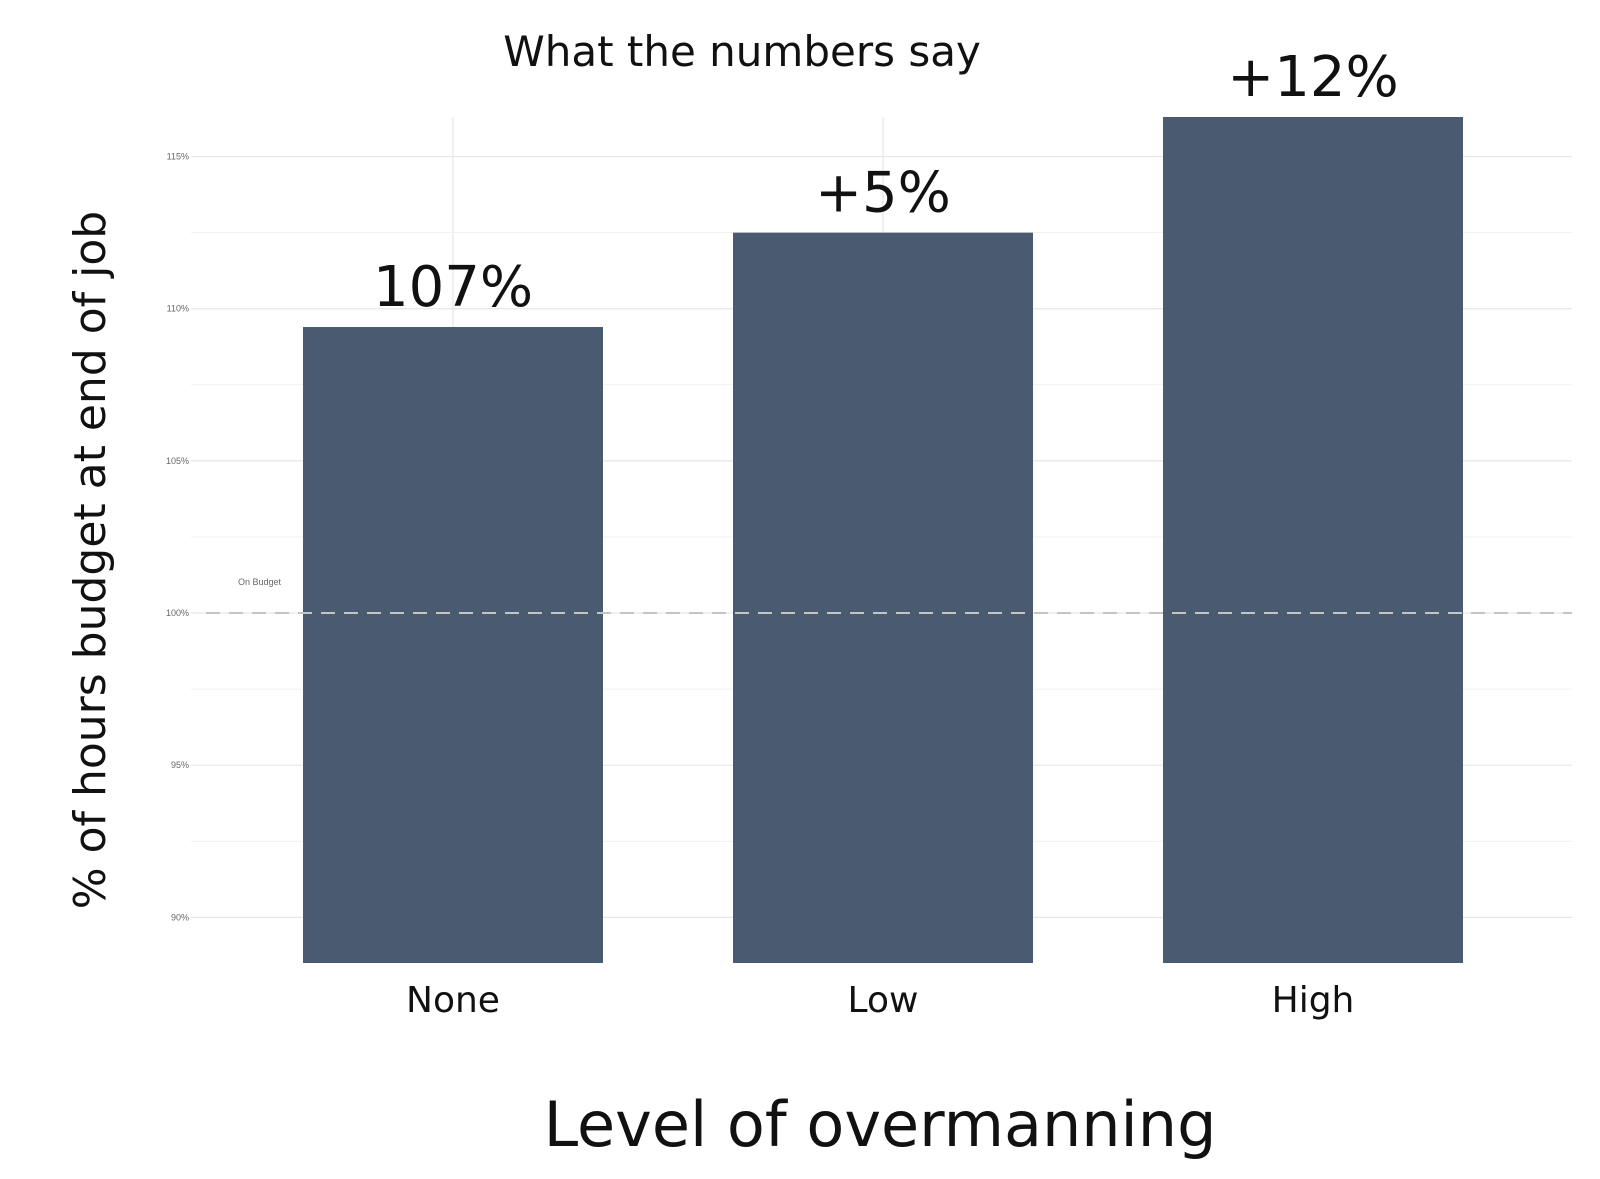 The width and height of the screenshot is (1600, 1179). I want to click on bar-none, so click(453, 645).